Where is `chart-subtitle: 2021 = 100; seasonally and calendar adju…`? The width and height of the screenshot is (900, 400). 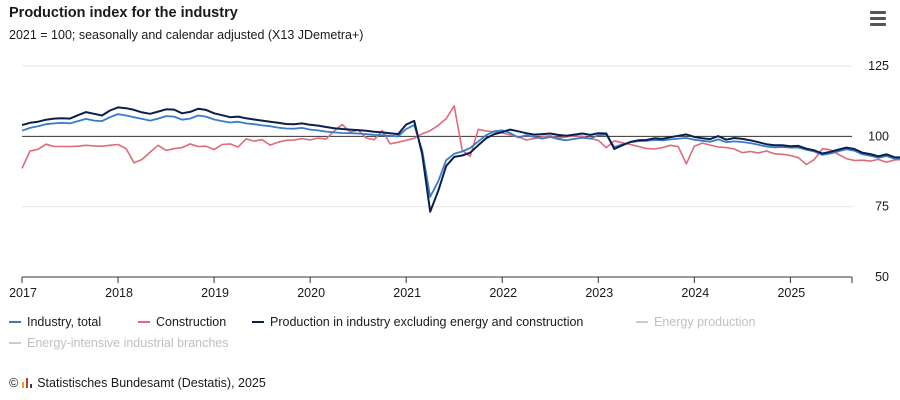 chart-subtitle: 2021 = 100; seasonally and calendar adju… is located at coordinates (186, 35).